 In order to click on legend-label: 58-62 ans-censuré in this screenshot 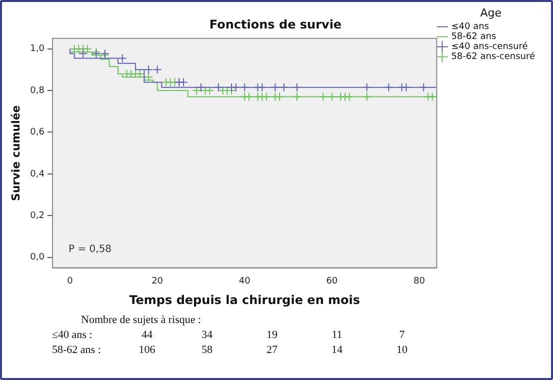, I will do `click(493, 56)`.